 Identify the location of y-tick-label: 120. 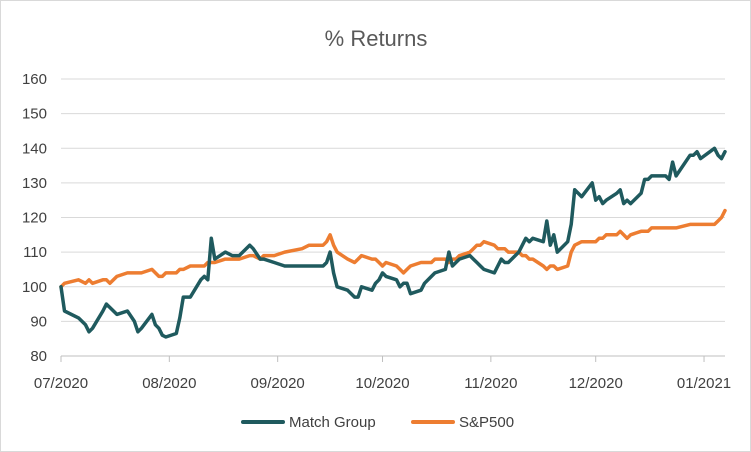
(34, 218).